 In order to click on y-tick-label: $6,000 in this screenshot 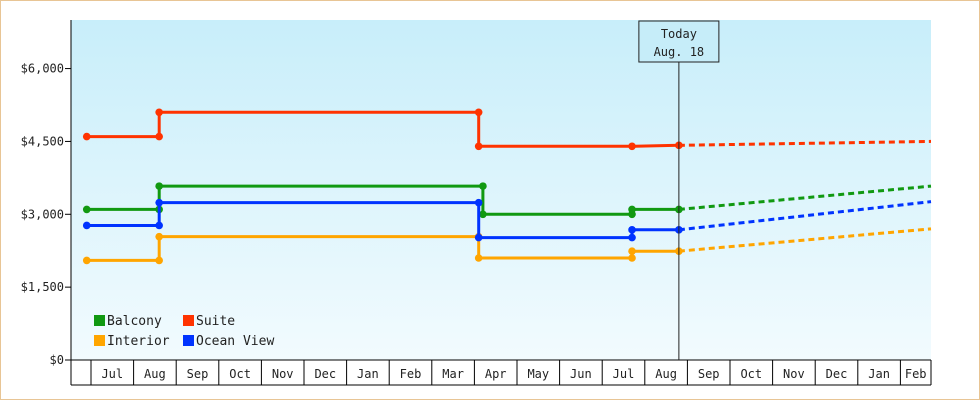, I will do `click(42, 69)`.